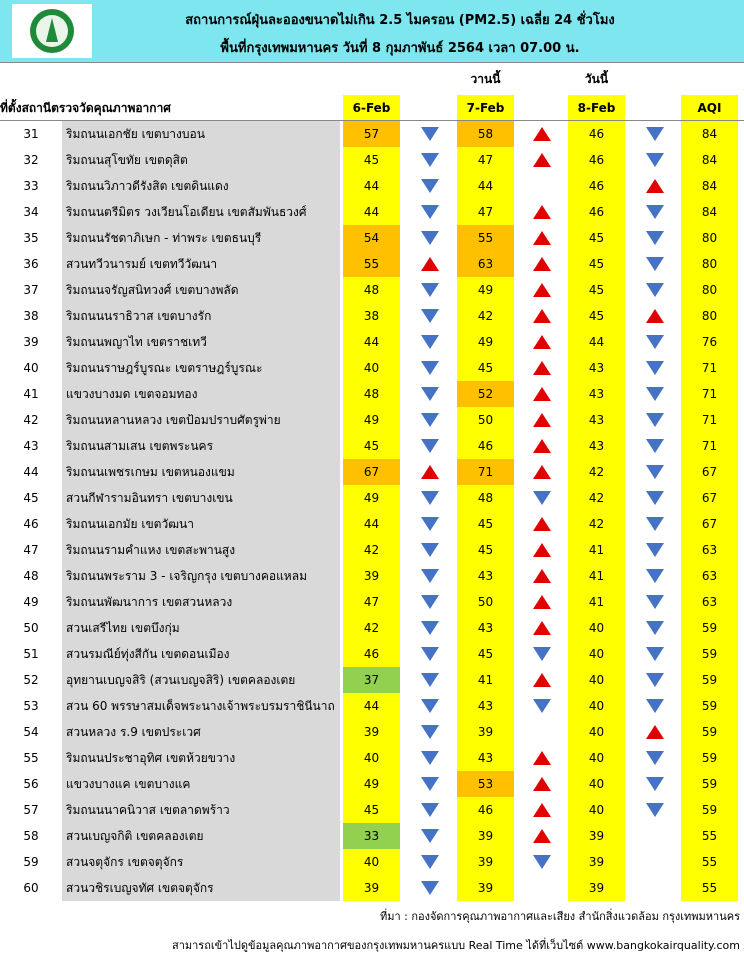 The height and width of the screenshot is (963, 744). Describe the element at coordinates (31, 836) in the screenshot. I see `row-number: 58` at that location.